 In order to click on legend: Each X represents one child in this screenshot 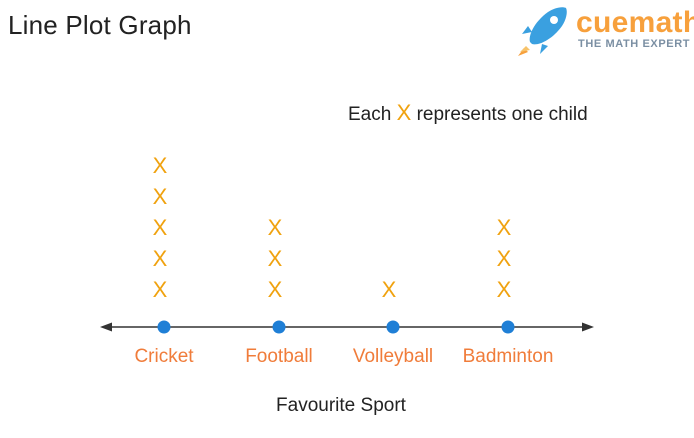, I will do `click(478, 113)`.